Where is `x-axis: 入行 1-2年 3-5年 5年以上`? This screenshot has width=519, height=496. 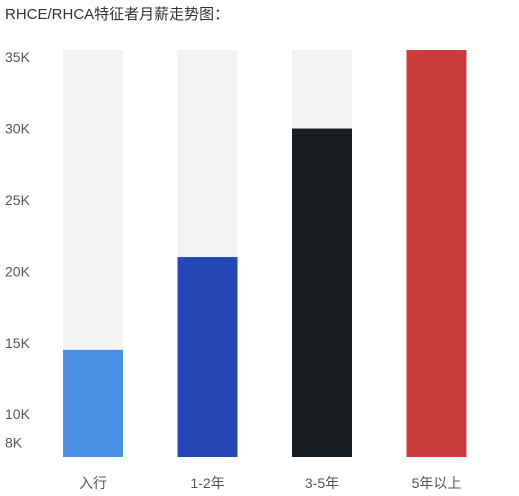
x-axis: 入行 1-2年 3-5年 5年以上 is located at coordinates (270, 483).